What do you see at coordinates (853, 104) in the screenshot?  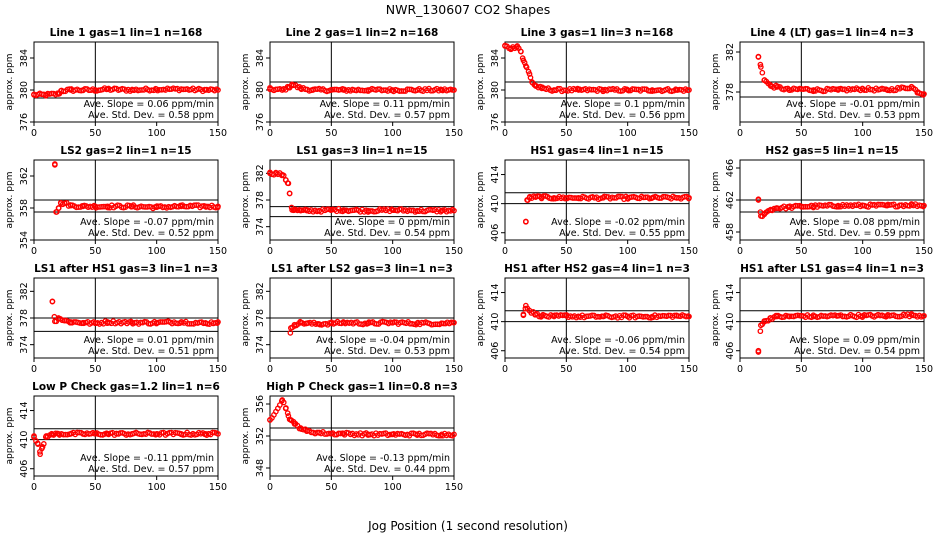 I see `slope-stat: Ave. Slope = -0.01 ppm/min` at bounding box center [853, 104].